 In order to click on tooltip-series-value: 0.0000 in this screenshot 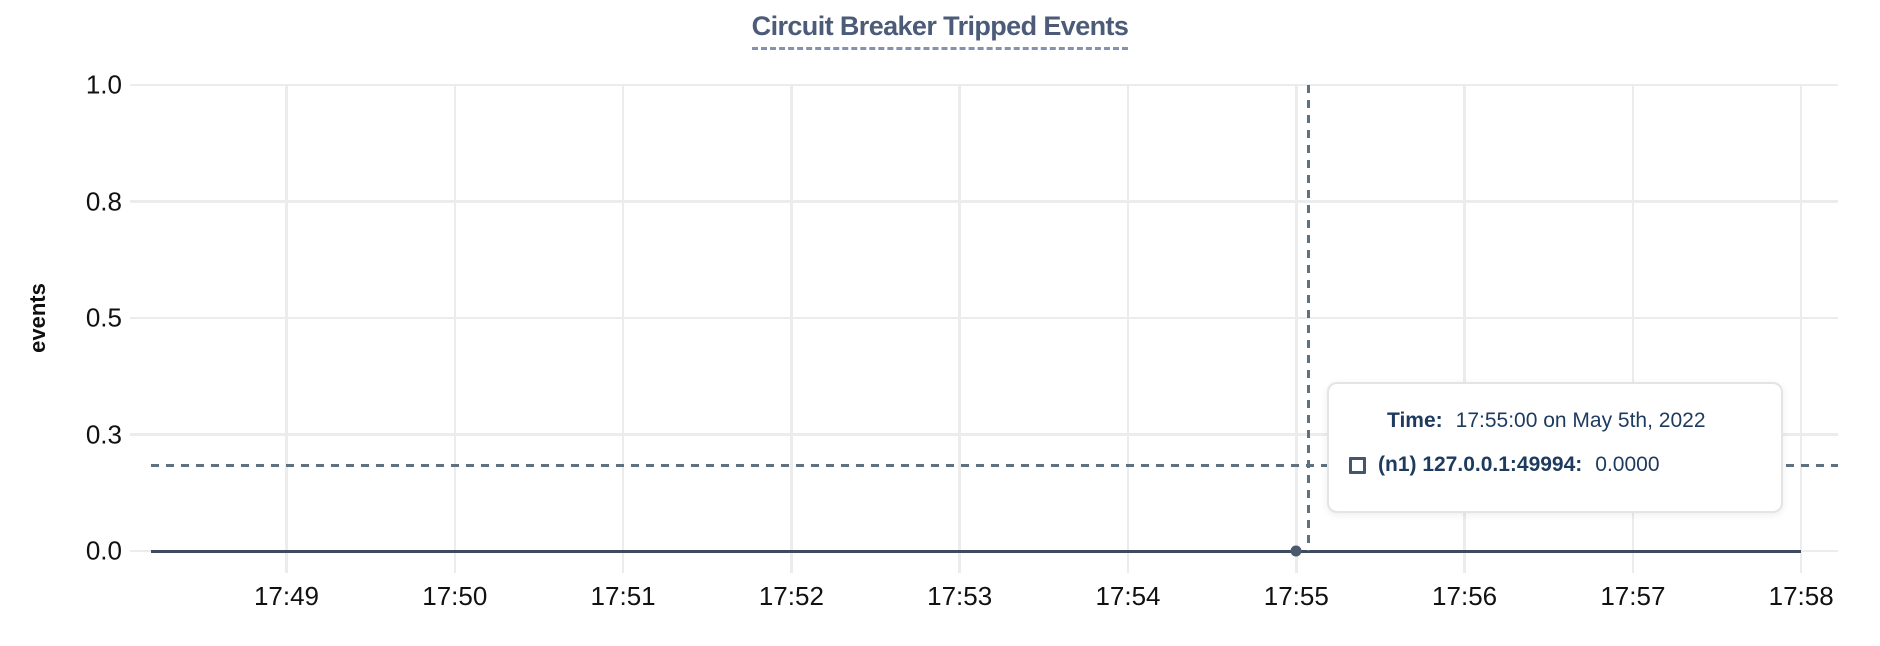, I will do `click(1627, 464)`.